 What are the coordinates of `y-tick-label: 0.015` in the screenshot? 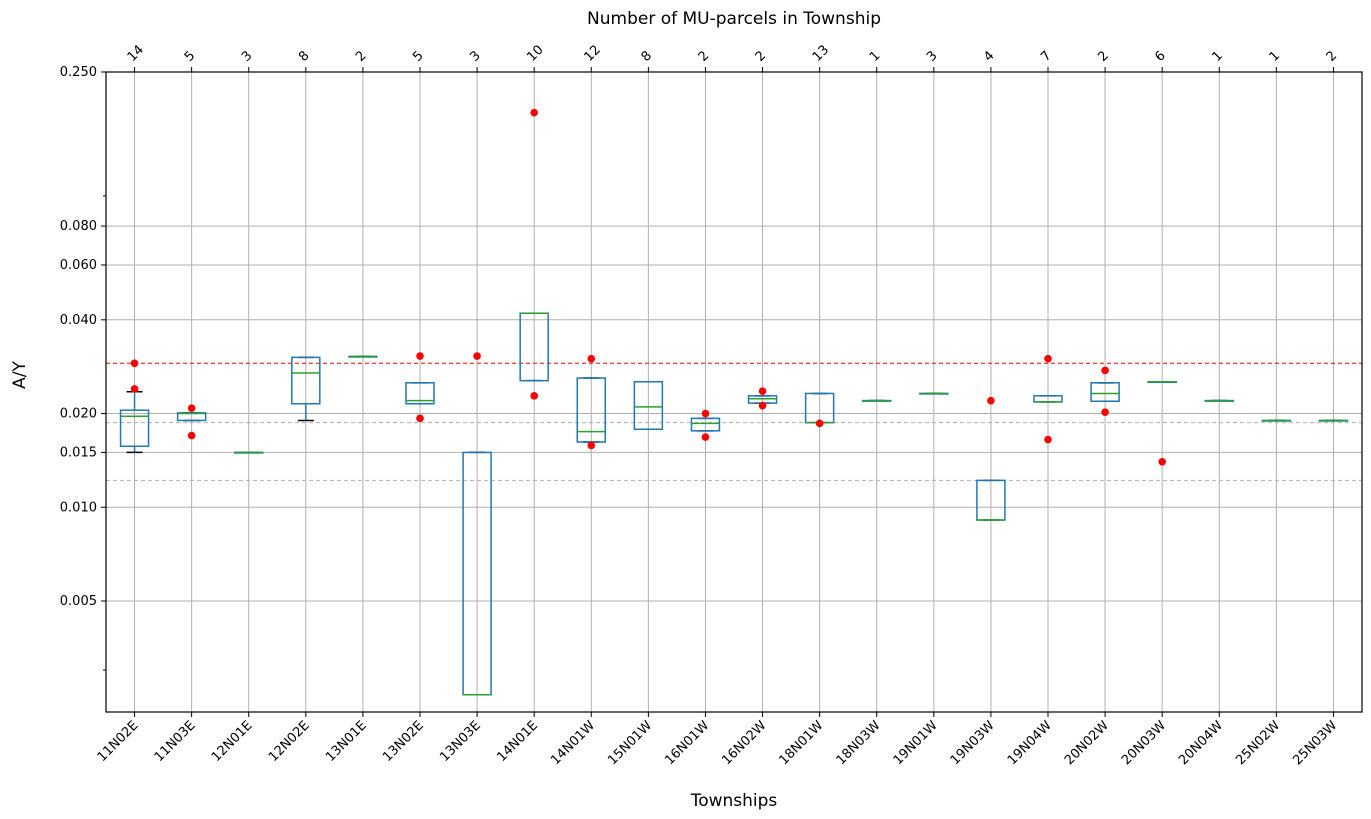 It's located at (78, 452).